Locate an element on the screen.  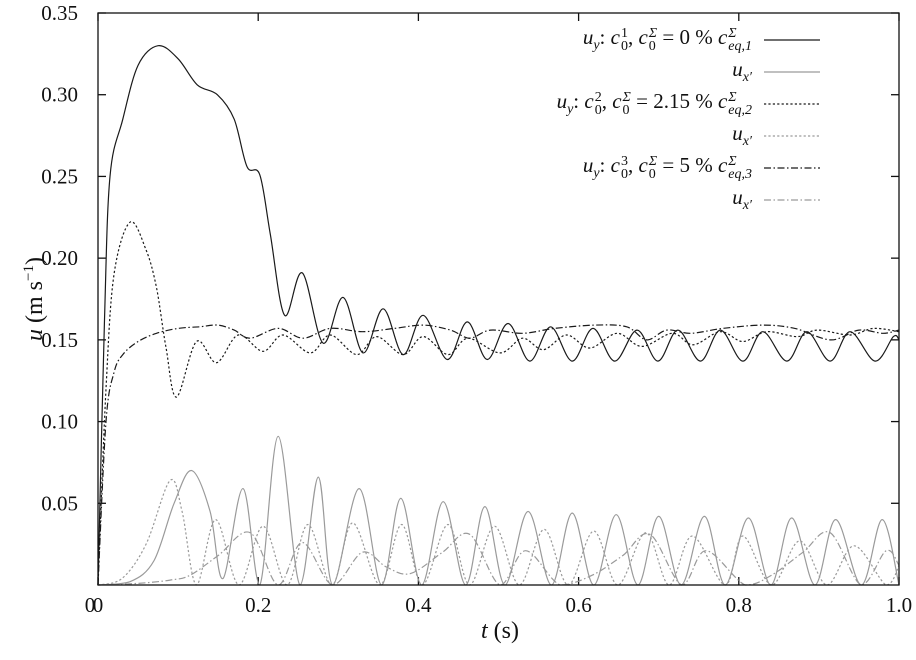
x-axis-unit: (s) is located at coordinates (506, 631).